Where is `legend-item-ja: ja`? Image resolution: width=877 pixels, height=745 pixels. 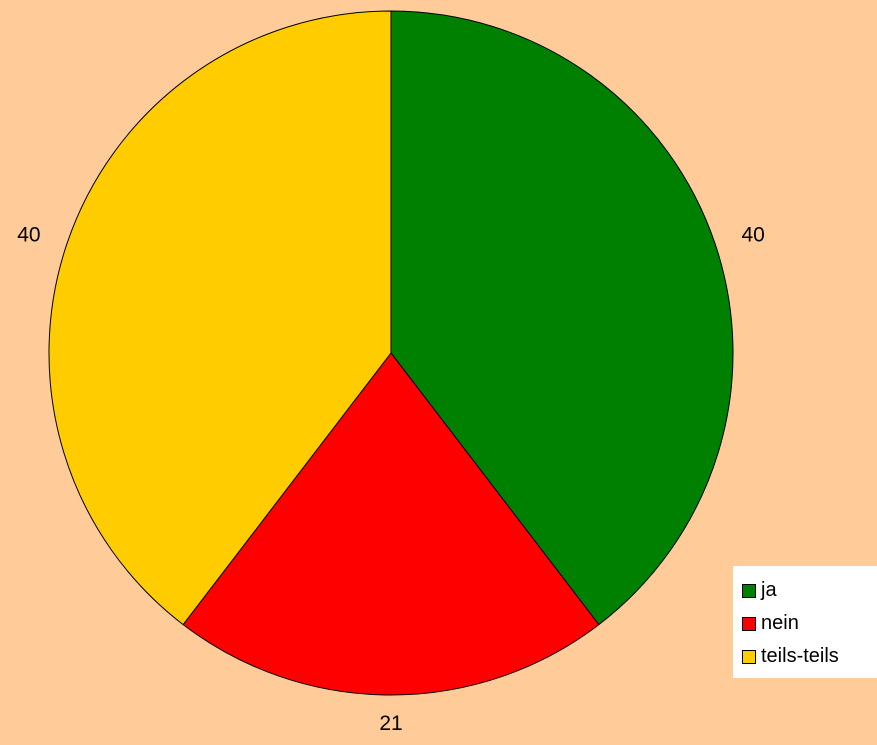 legend-item-ja: ja is located at coordinates (805, 590).